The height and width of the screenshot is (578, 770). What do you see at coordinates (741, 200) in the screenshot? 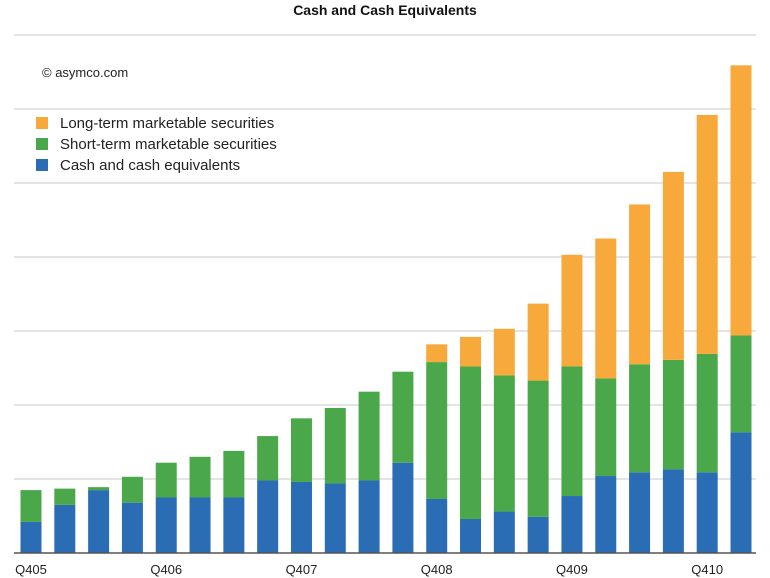
I see `bar-long-term-q111` at bounding box center [741, 200].